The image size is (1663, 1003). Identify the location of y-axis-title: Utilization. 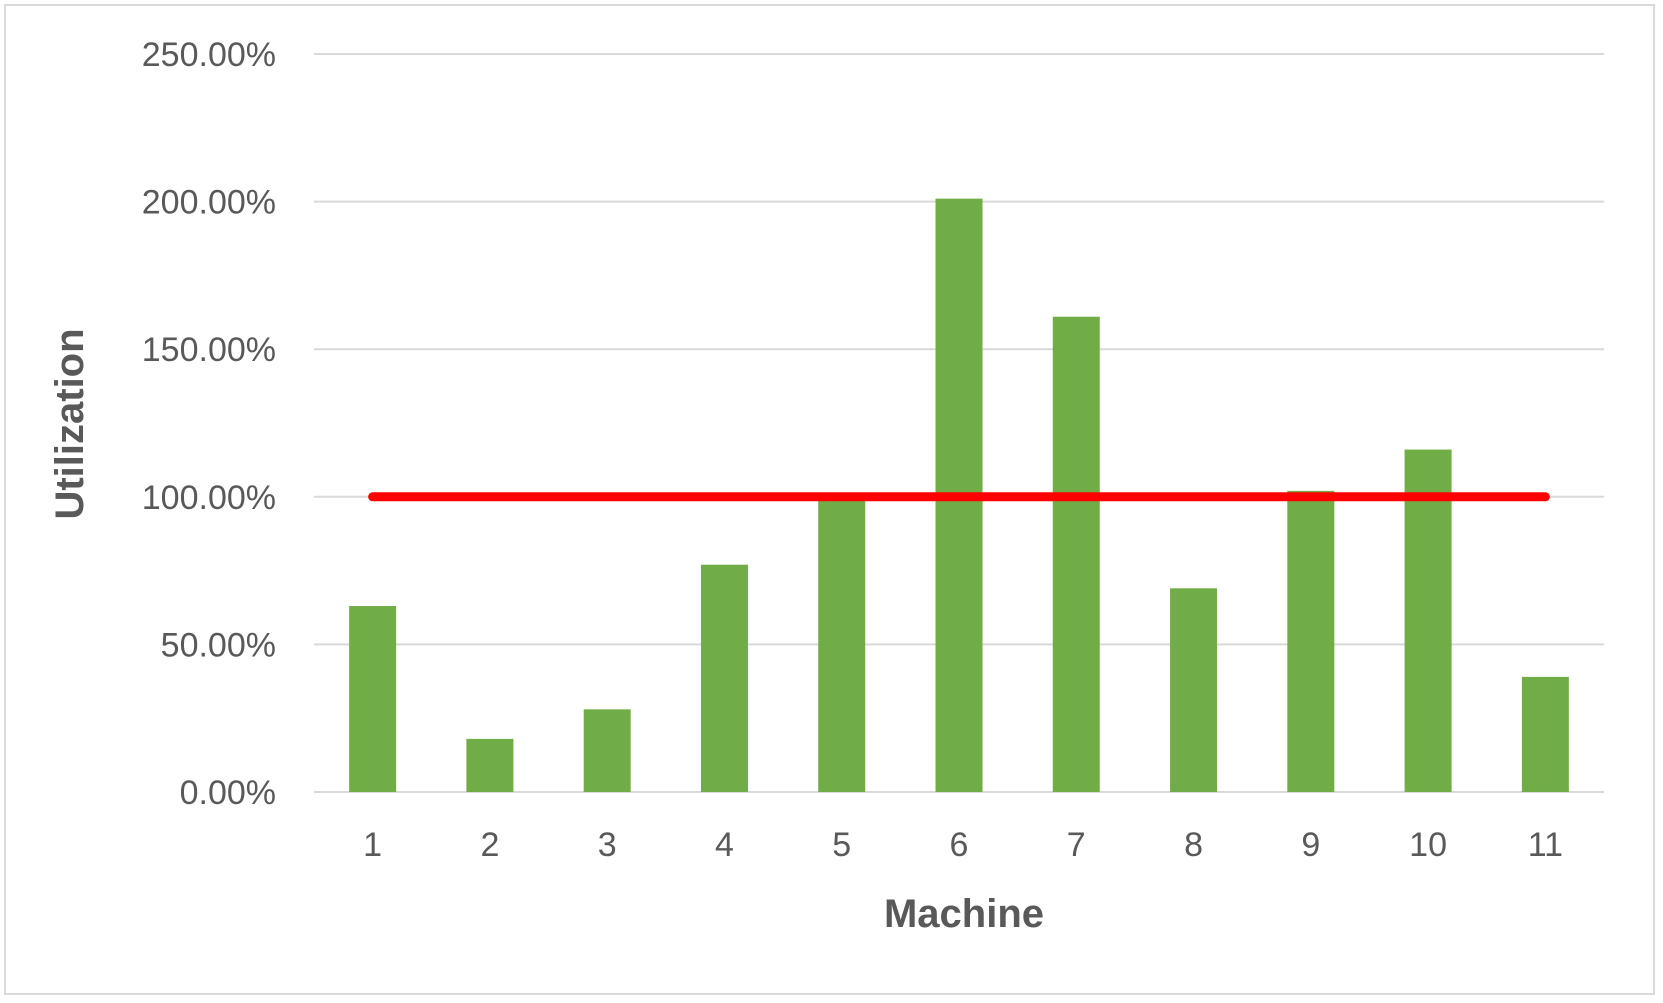
(70, 423).